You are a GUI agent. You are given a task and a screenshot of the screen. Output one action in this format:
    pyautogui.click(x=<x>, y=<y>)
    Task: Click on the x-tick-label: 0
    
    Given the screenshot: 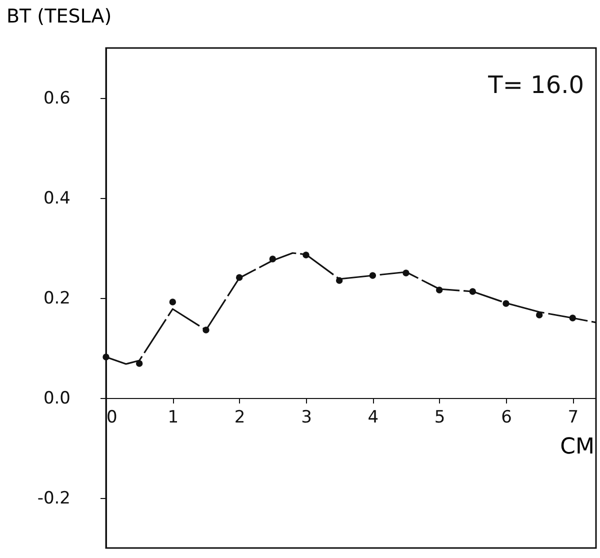 What is the action you would take?
    pyautogui.click(x=112, y=418)
    